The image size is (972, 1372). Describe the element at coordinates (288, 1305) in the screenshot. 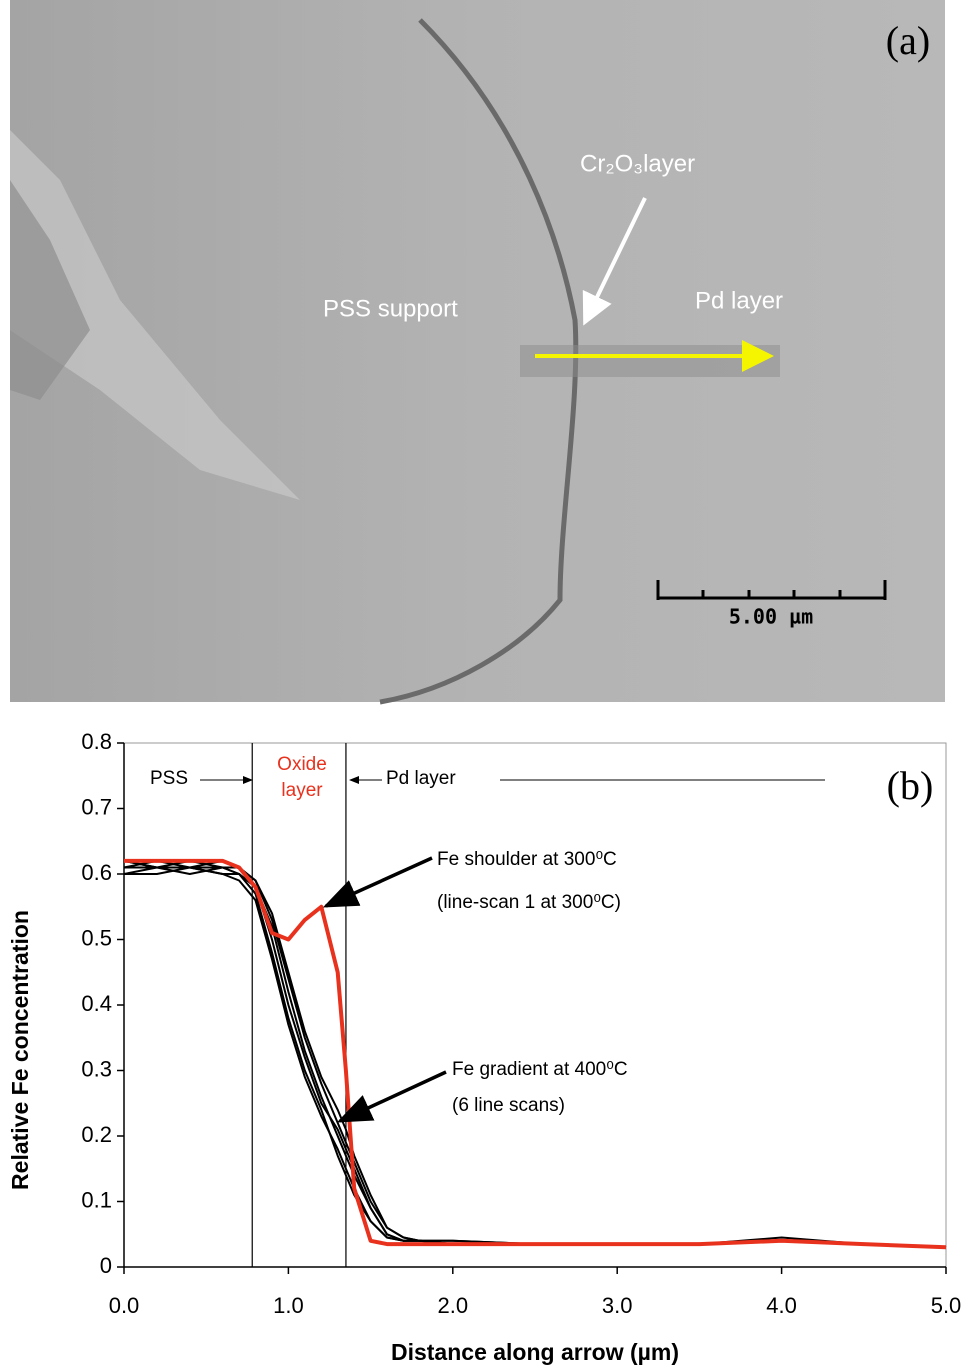

I see `x-tick-label: 1.0` at that location.